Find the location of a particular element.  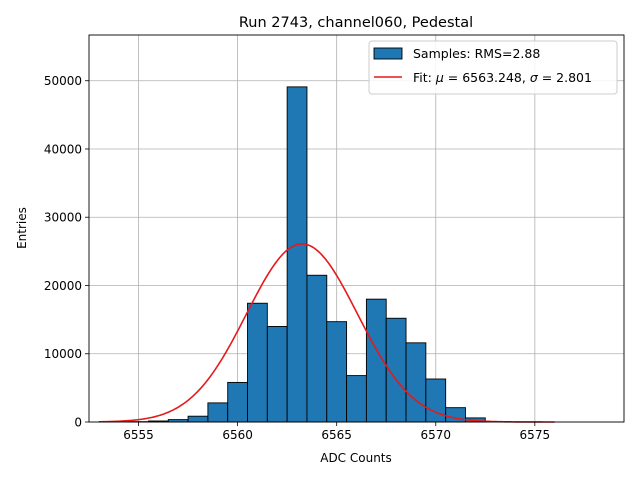

legend-sigma-symbol: σ is located at coordinates (534, 77).